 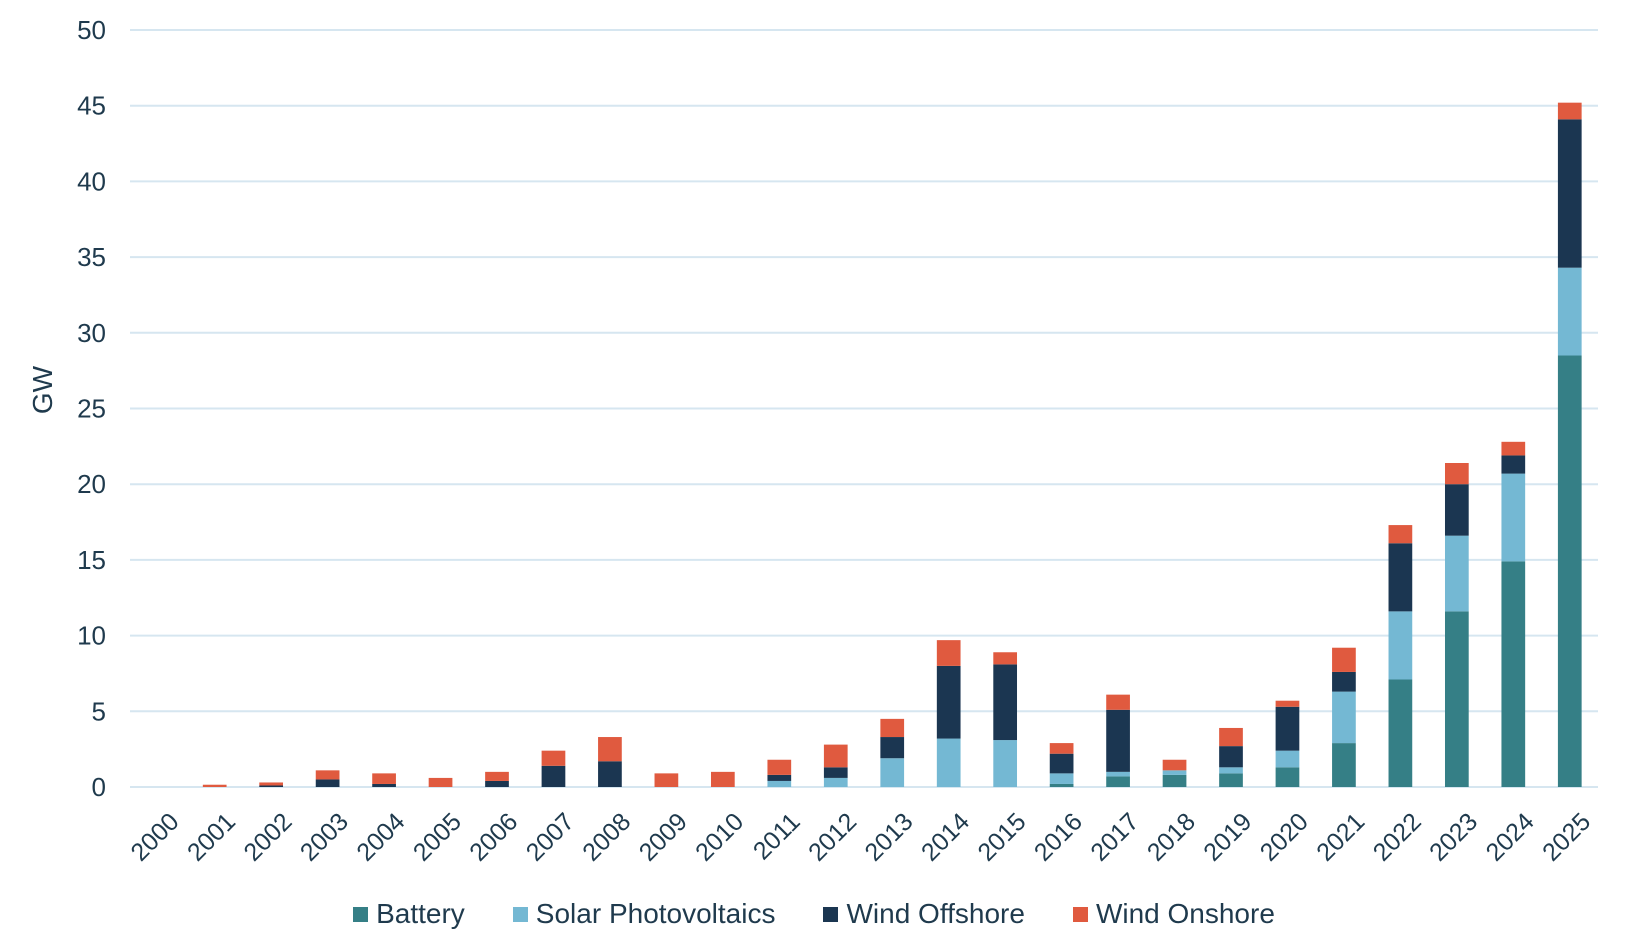 What do you see at coordinates (497, 783) in the screenshot?
I see `bar-segment-wind-offshore-2006` at bounding box center [497, 783].